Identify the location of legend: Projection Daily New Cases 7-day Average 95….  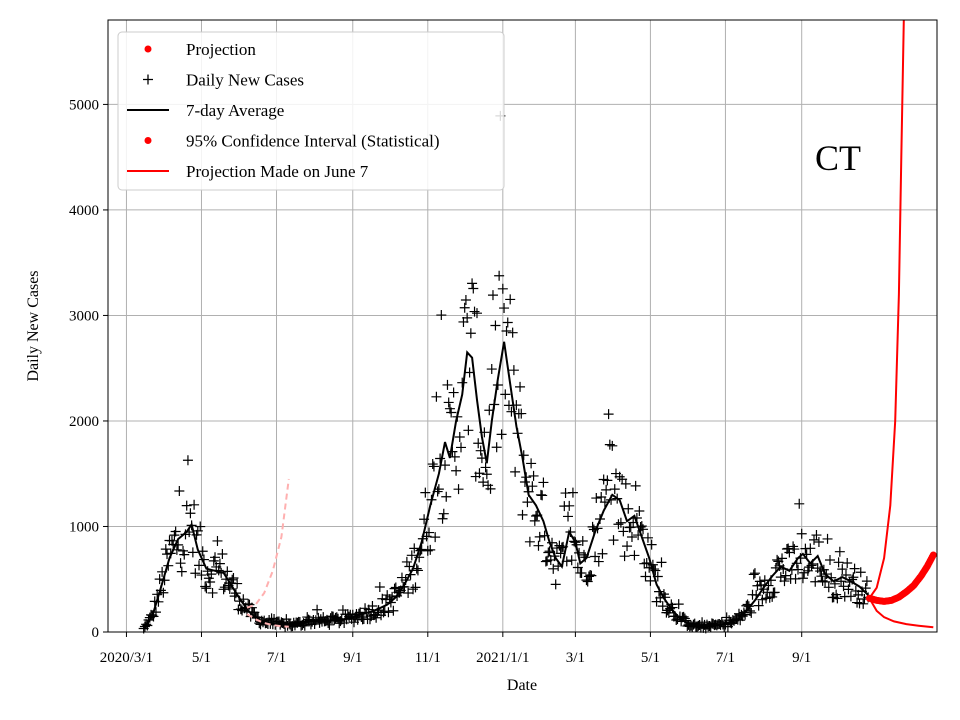
(311, 111).